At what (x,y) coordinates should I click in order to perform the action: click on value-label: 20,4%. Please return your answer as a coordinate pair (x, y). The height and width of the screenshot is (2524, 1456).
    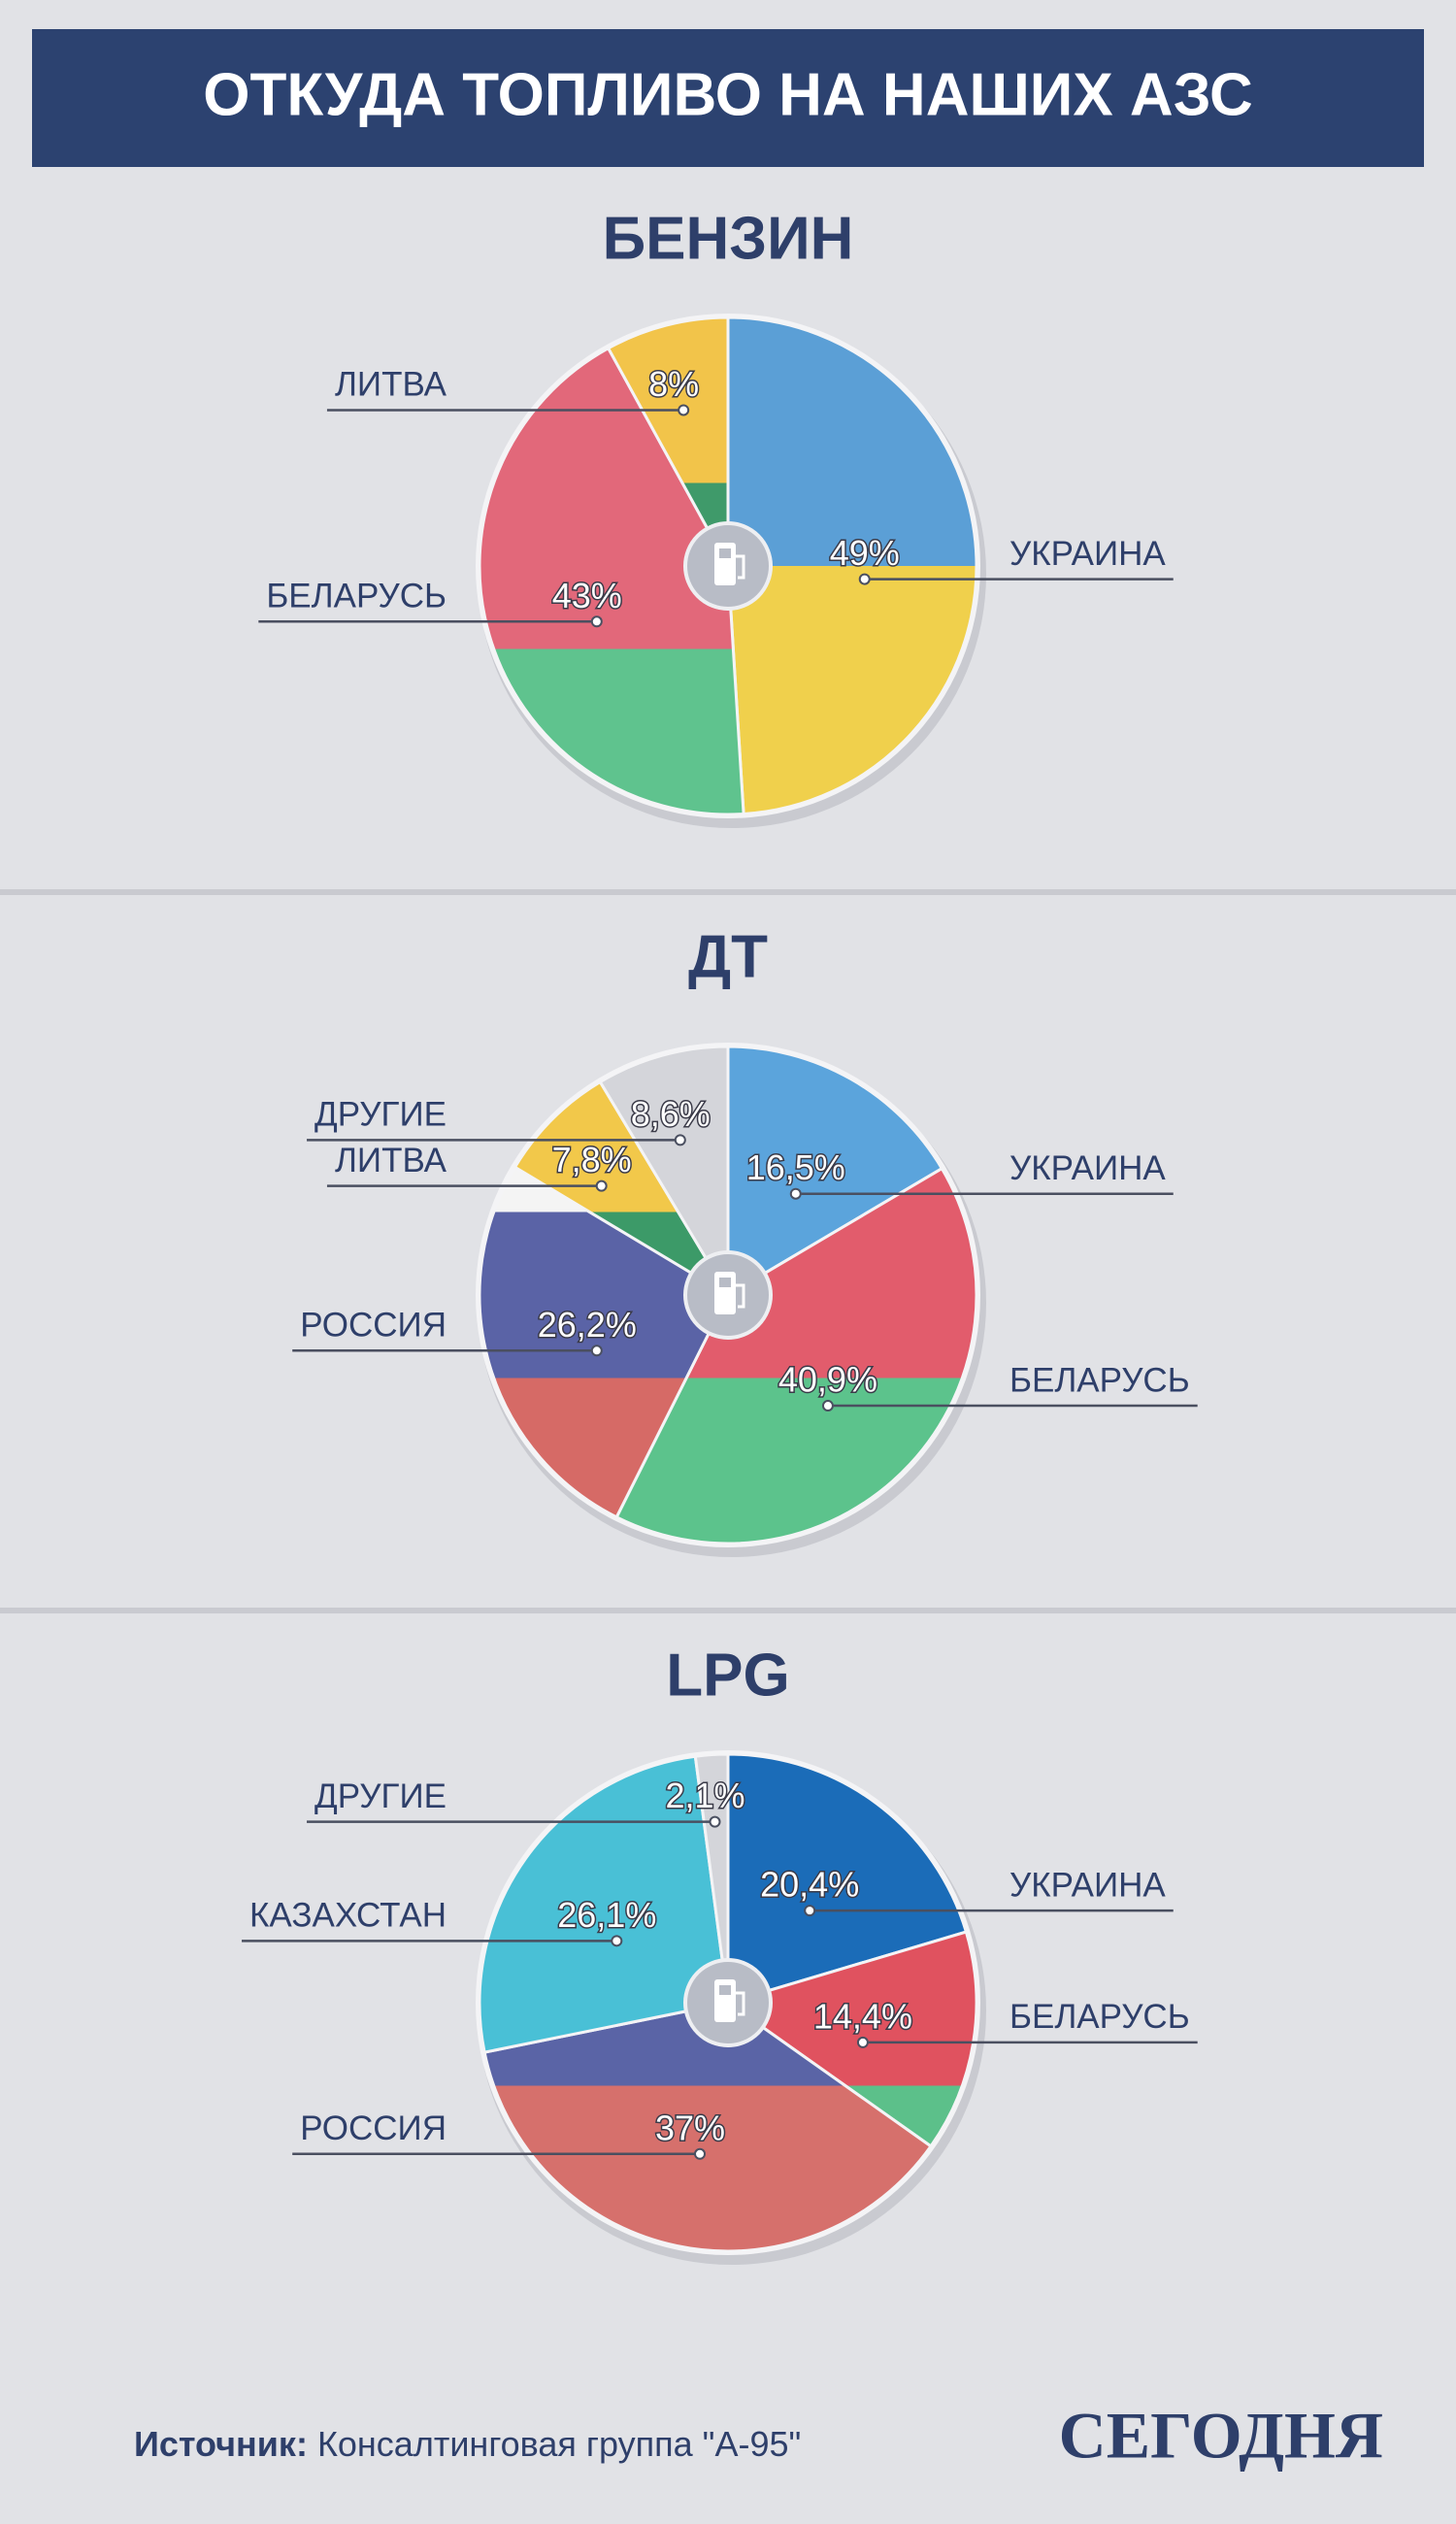
    Looking at the image, I should click on (809, 1885).